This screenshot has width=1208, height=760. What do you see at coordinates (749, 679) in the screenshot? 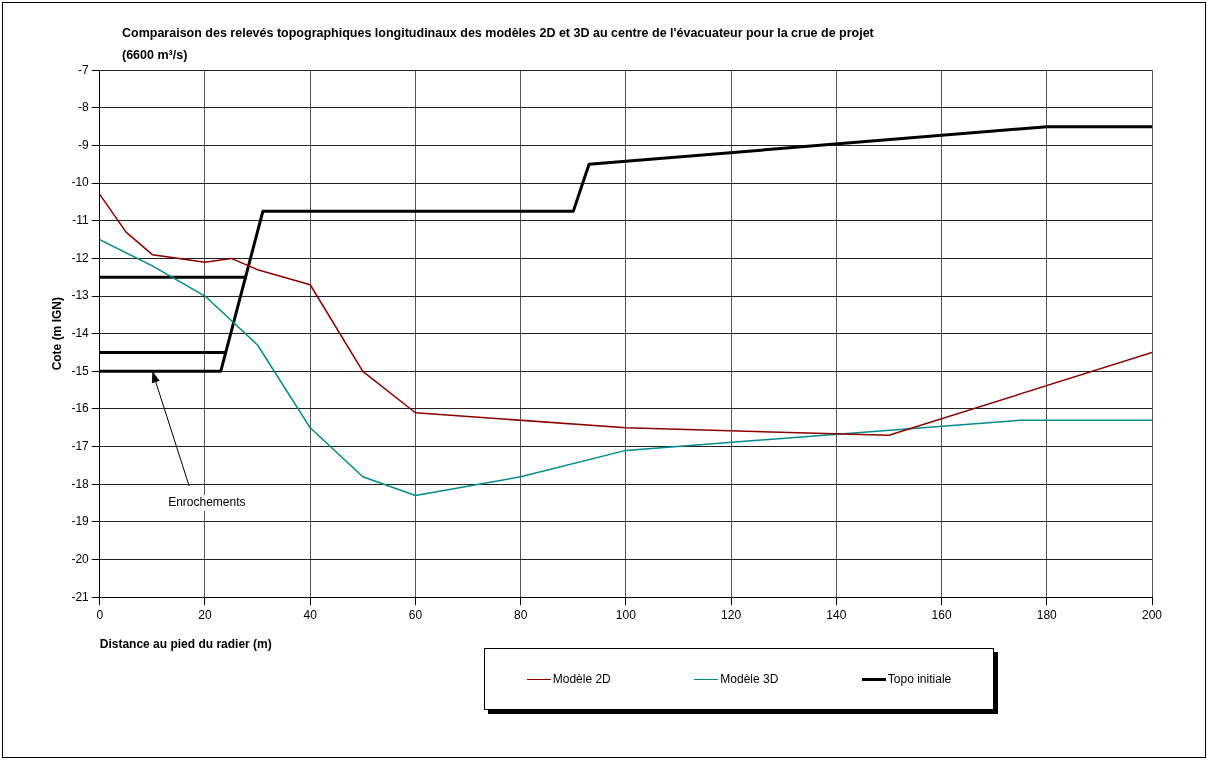
I see `legend-label: Modèle 3D` at bounding box center [749, 679].